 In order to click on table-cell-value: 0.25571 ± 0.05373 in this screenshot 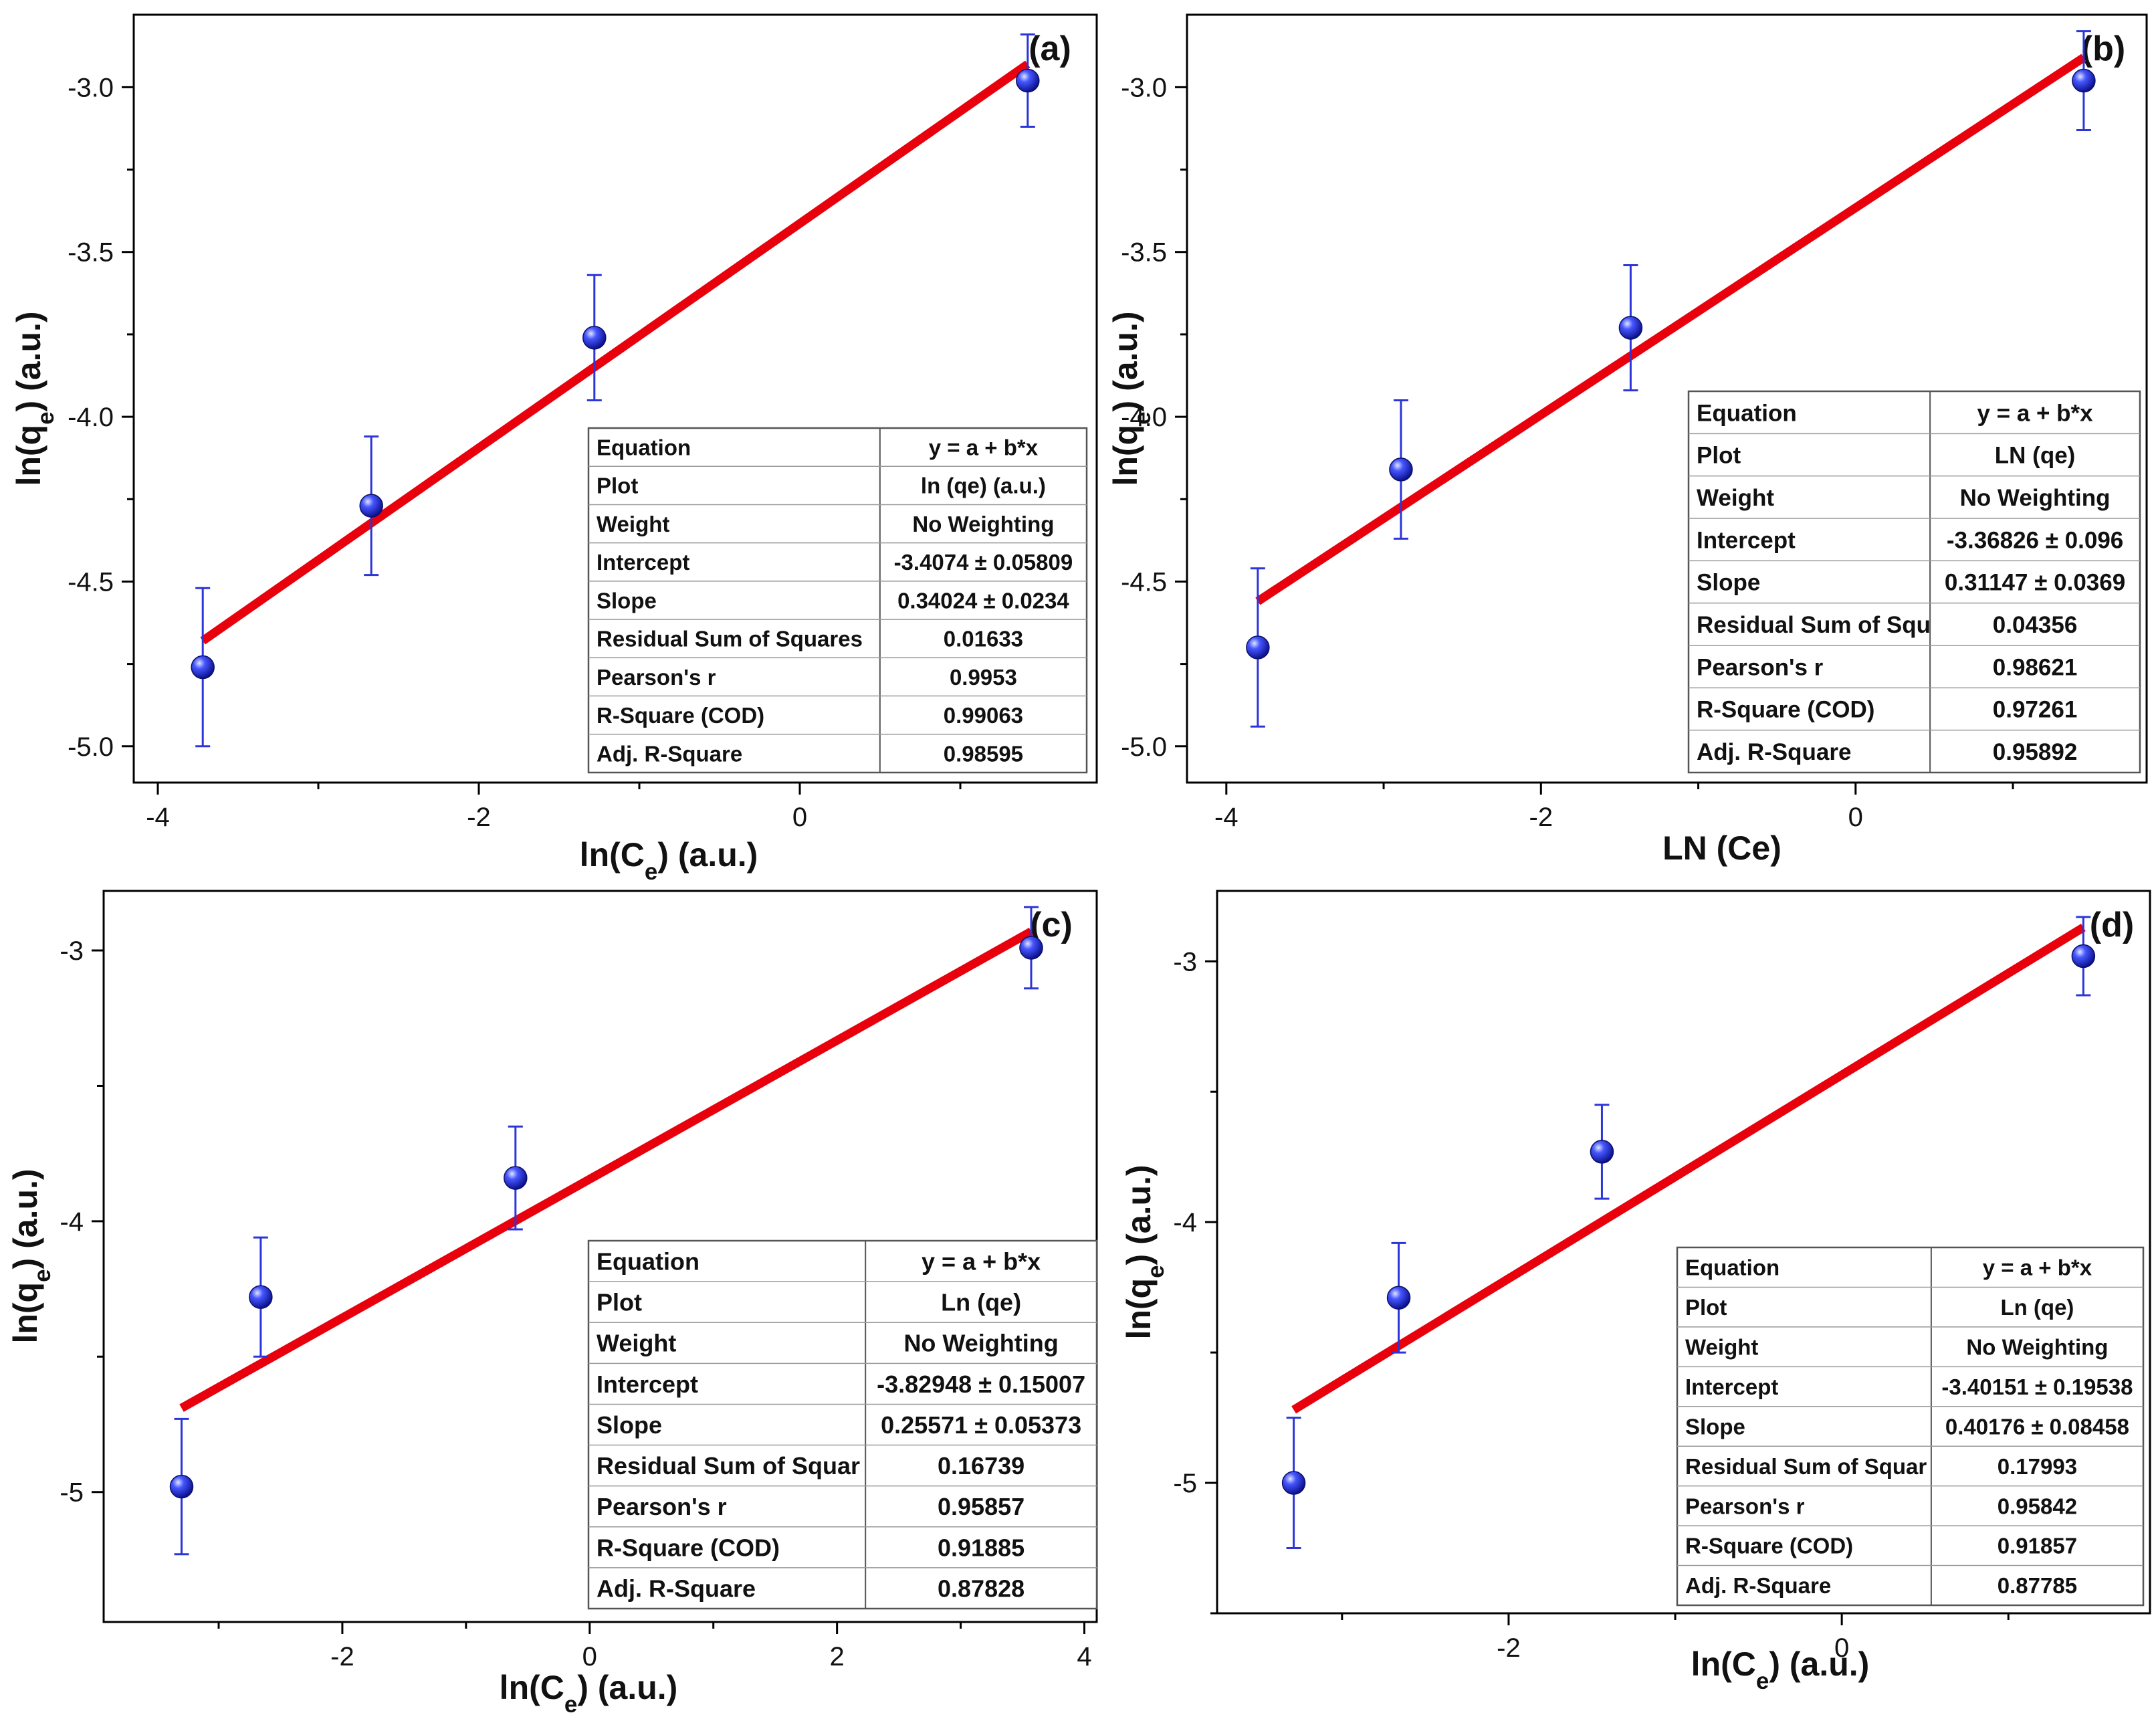, I will do `click(981, 1425)`.